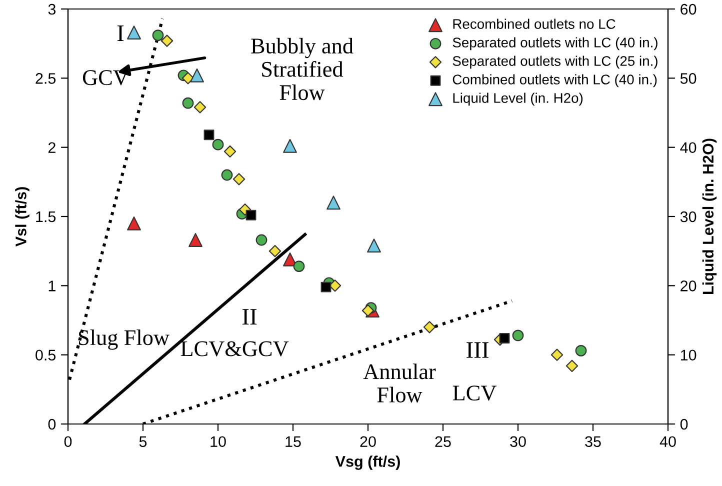 The width and height of the screenshot is (722, 486). Describe the element at coordinates (46, 78) in the screenshot. I see `y-tick-label: 2.5` at that location.